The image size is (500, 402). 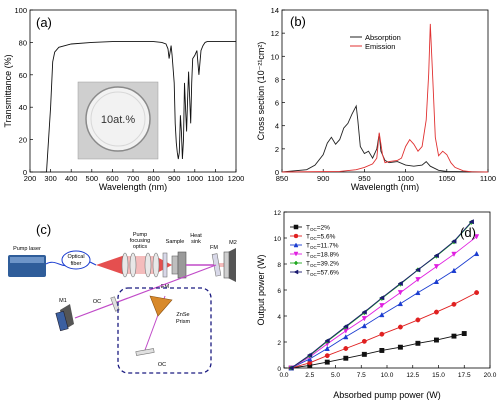 I want to click on legend-label-5: TOC=57.6%, so click(x=322, y=274).